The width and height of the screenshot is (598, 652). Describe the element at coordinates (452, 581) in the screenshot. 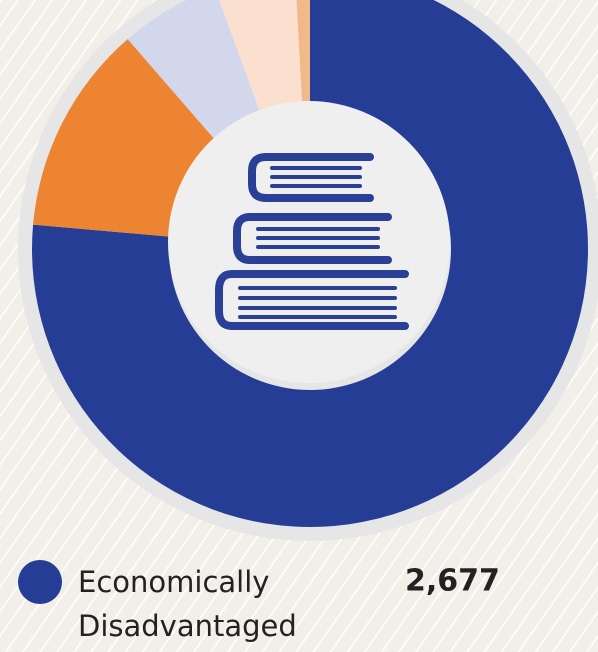

I see `legend-value: 2,677` at that location.